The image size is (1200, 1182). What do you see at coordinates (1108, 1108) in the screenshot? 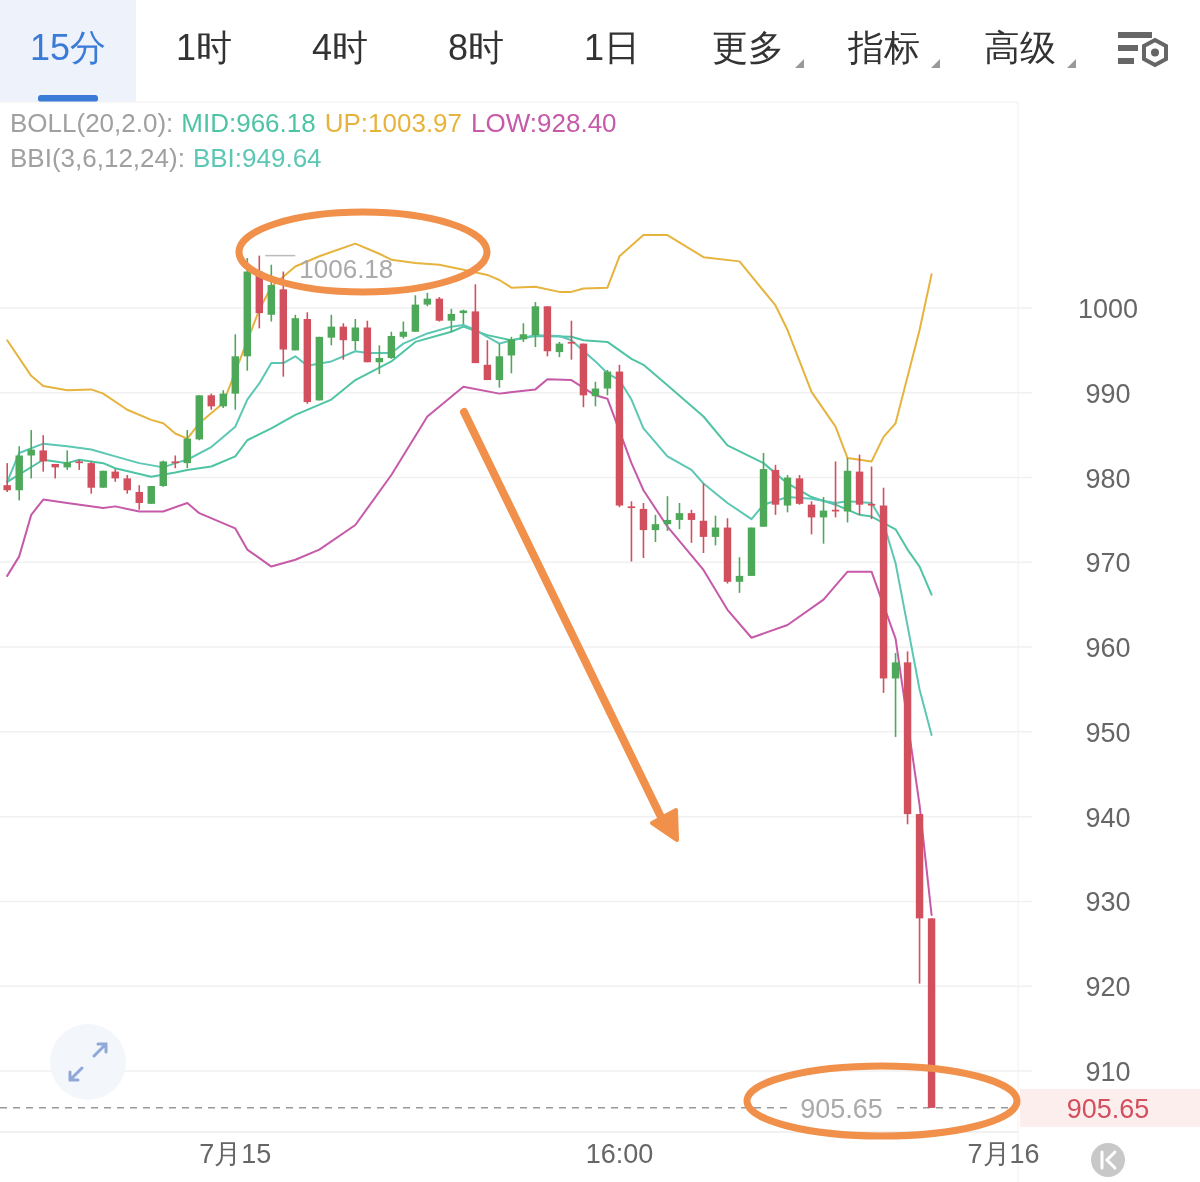
I see `text: 905.65` at bounding box center [1108, 1108].